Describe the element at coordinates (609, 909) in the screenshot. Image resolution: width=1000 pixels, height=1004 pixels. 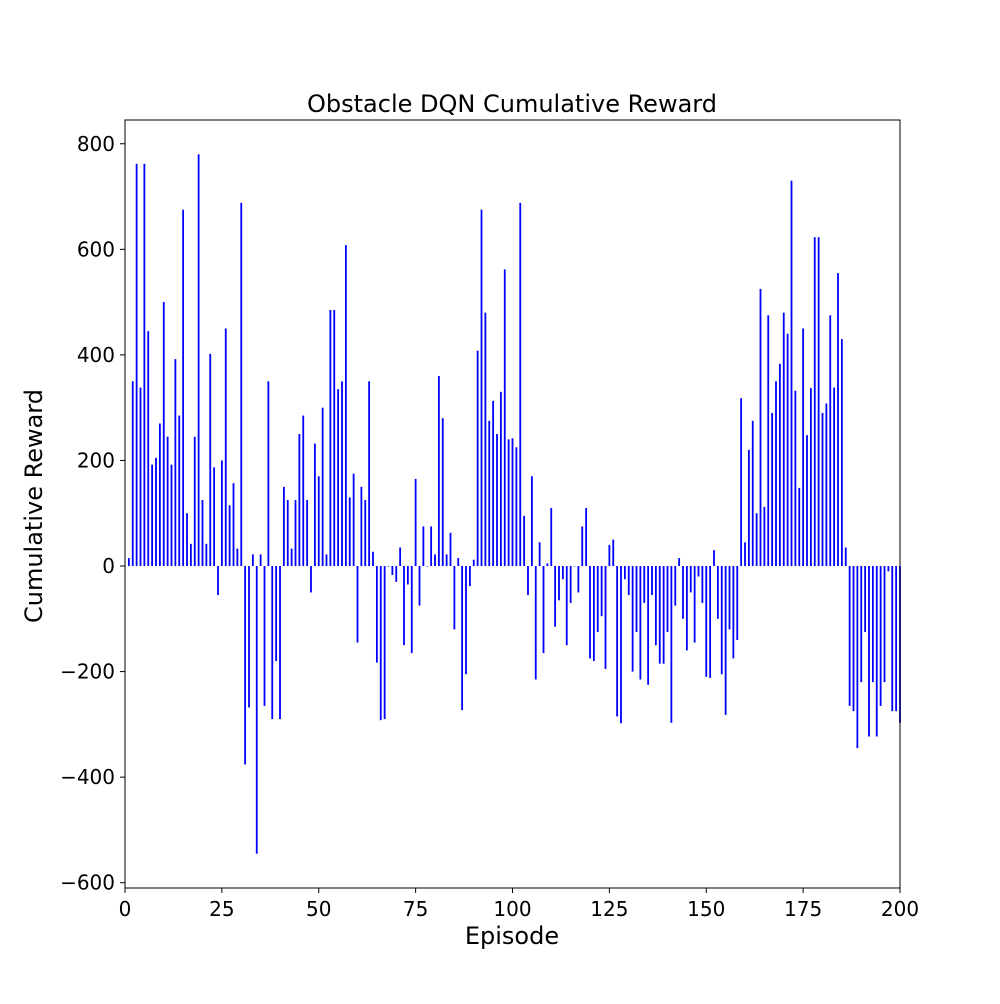
I see `x-tick-label: 125` at that location.